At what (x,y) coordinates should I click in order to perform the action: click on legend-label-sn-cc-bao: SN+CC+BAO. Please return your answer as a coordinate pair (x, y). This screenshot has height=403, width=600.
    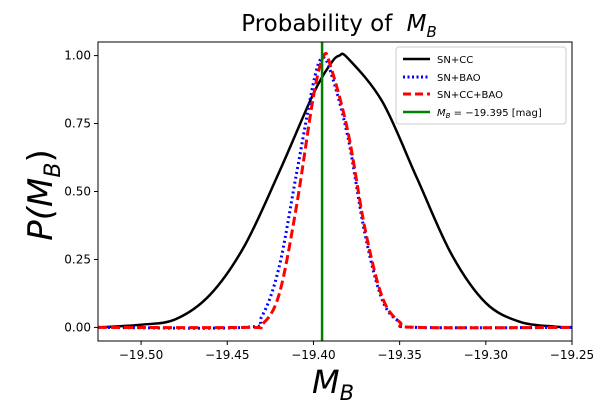
    Looking at the image, I should click on (470, 95).